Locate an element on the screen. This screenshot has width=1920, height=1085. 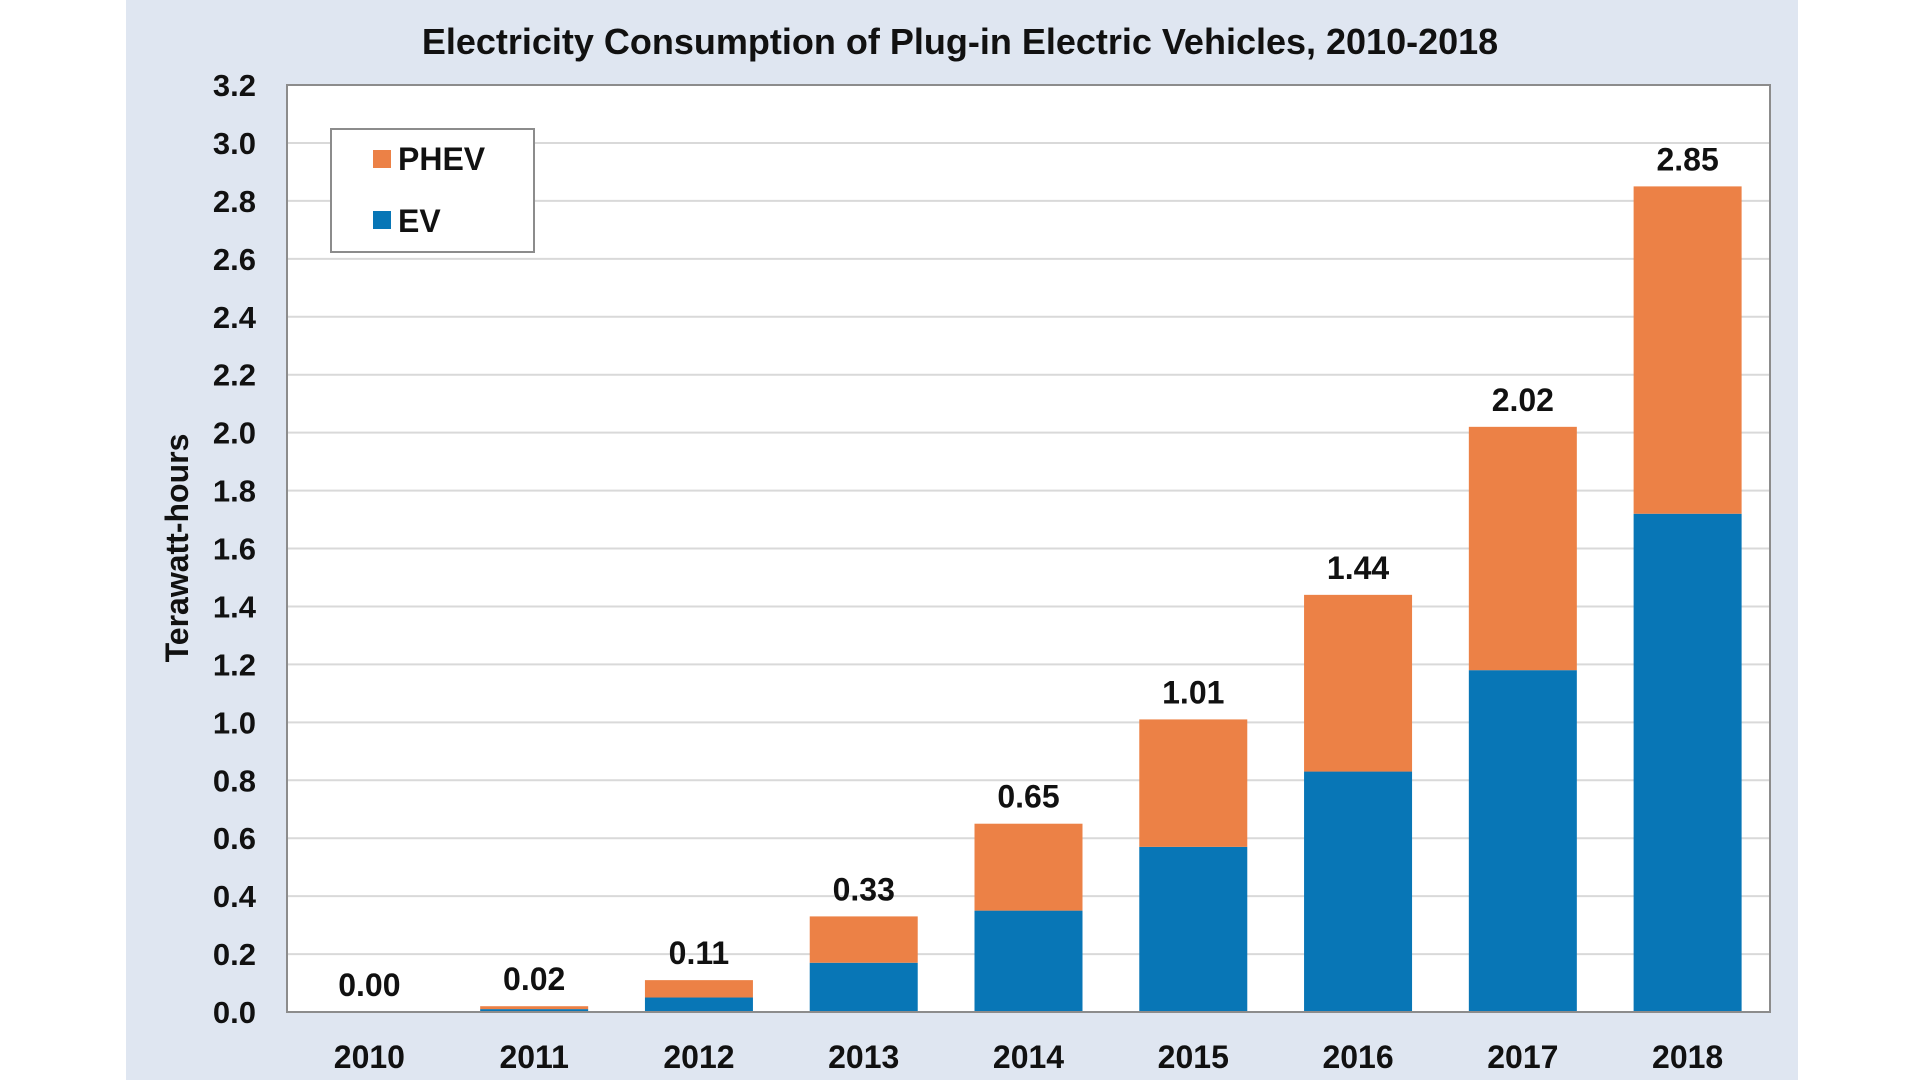
bar-phev-2013 is located at coordinates (863, 939).